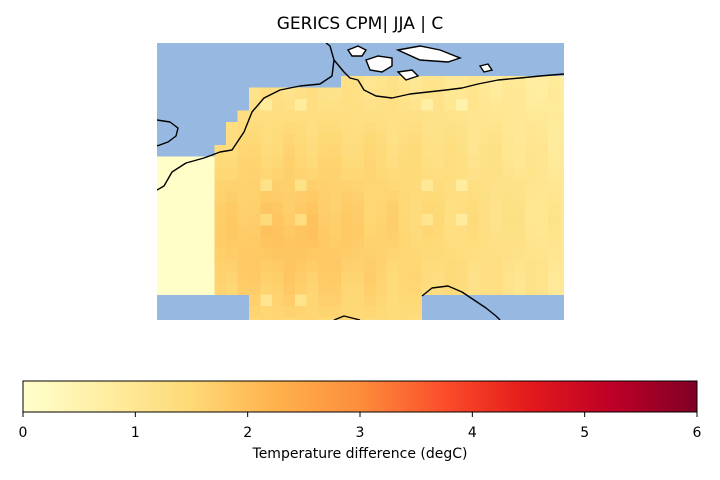  I want to click on coastline-britain, so click(168, 133).